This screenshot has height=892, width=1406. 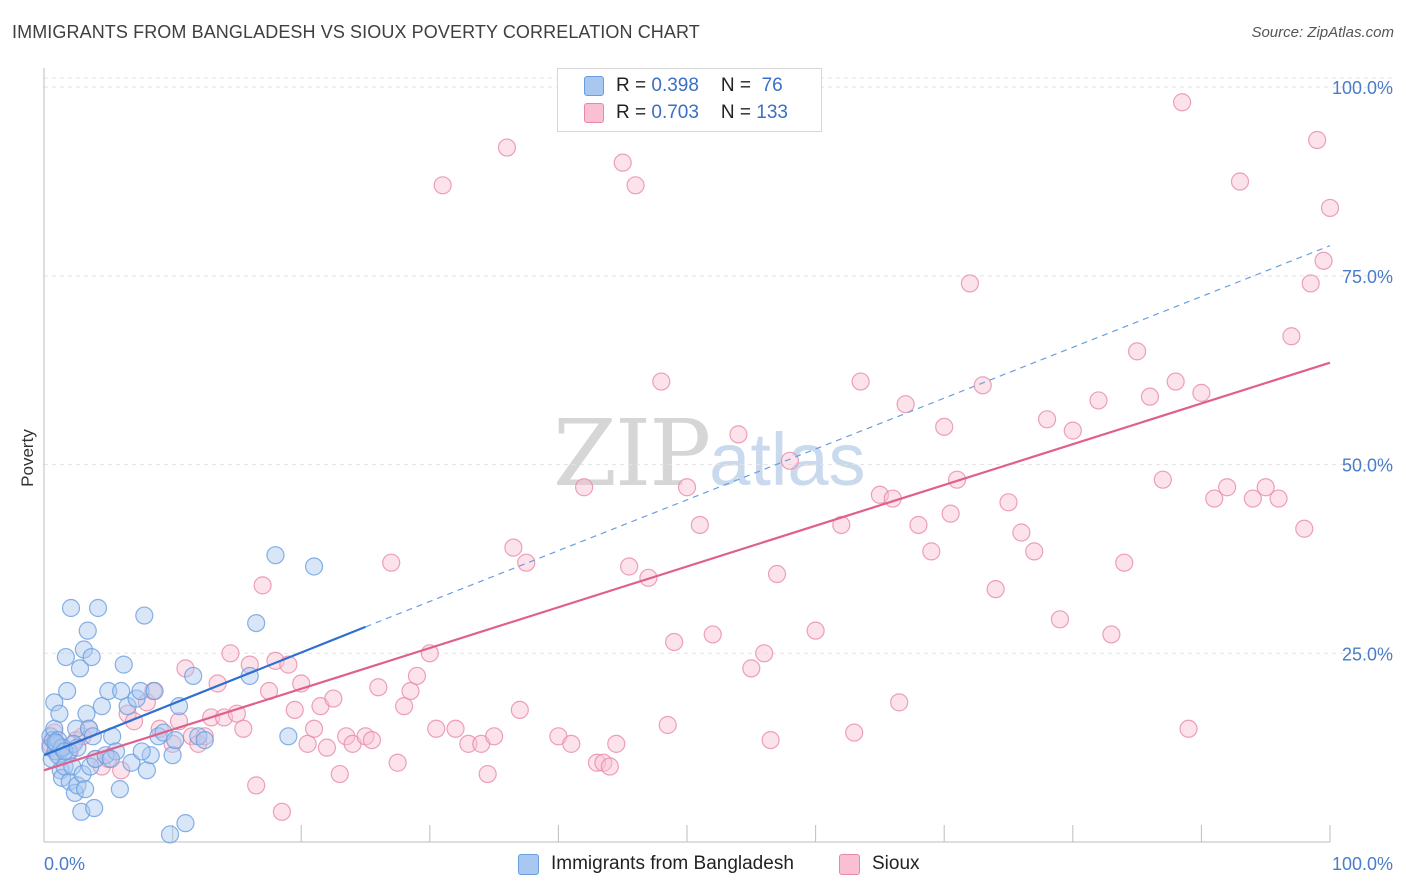 What do you see at coordinates (594, 86) in the screenshot?
I see `legend-swatch-bangladesh` at bounding box center [594, 86].